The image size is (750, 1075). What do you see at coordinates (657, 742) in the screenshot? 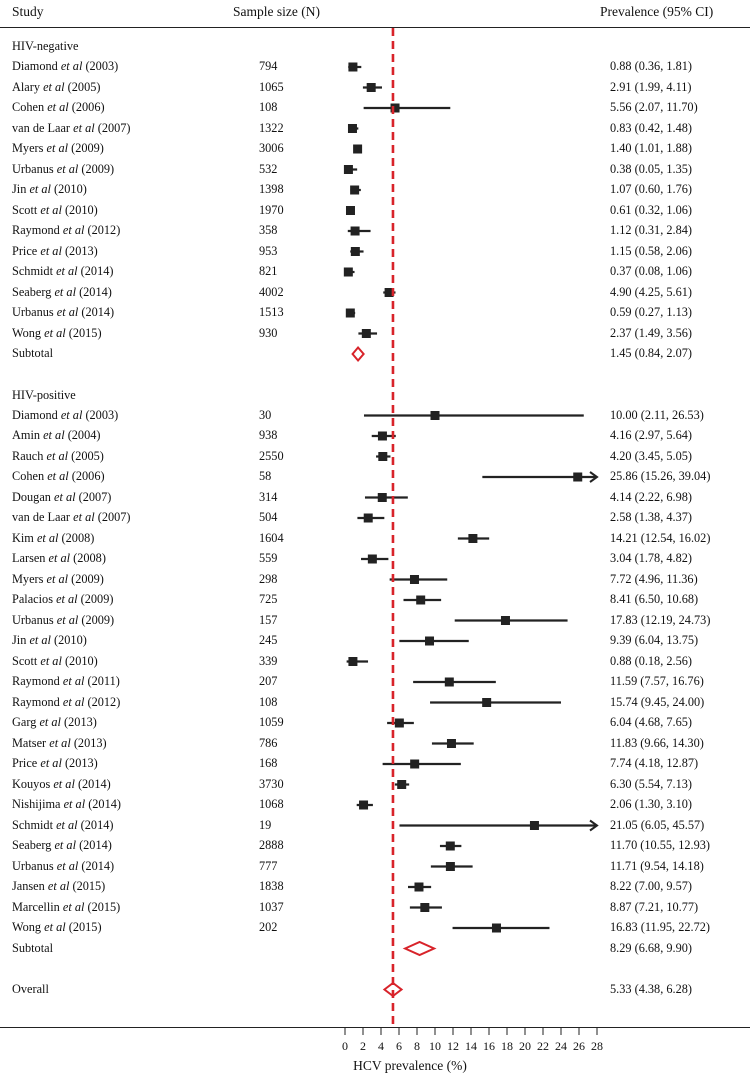
I see `prevalence-ci: 11.83 (9.66, 14.30)` at bounding box center [657, 742].